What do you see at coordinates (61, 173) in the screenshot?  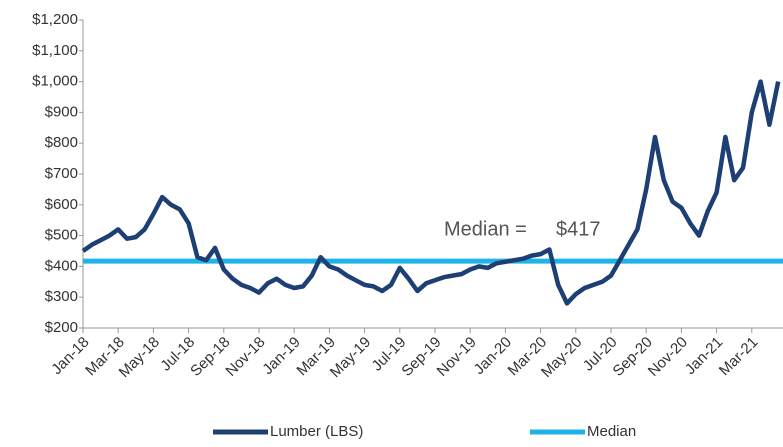 I see `y-tick-label: $700` at bounding box center [61, 173].